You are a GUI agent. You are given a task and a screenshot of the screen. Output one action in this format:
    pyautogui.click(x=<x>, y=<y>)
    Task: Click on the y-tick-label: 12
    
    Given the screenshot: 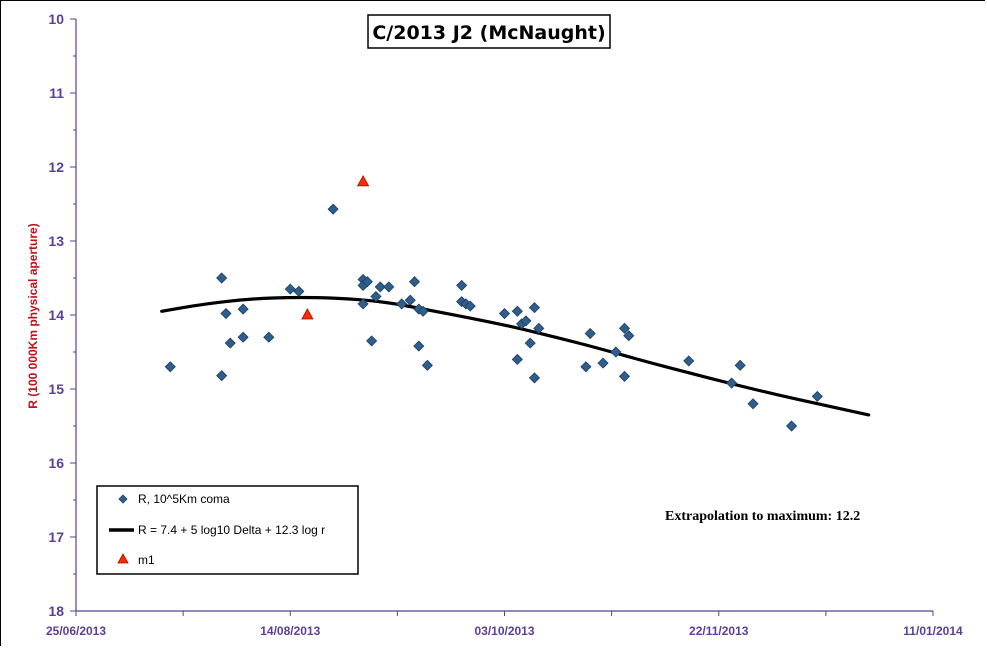 What is the action you would take?
    pyautogui.click(x=56, y=167)
    